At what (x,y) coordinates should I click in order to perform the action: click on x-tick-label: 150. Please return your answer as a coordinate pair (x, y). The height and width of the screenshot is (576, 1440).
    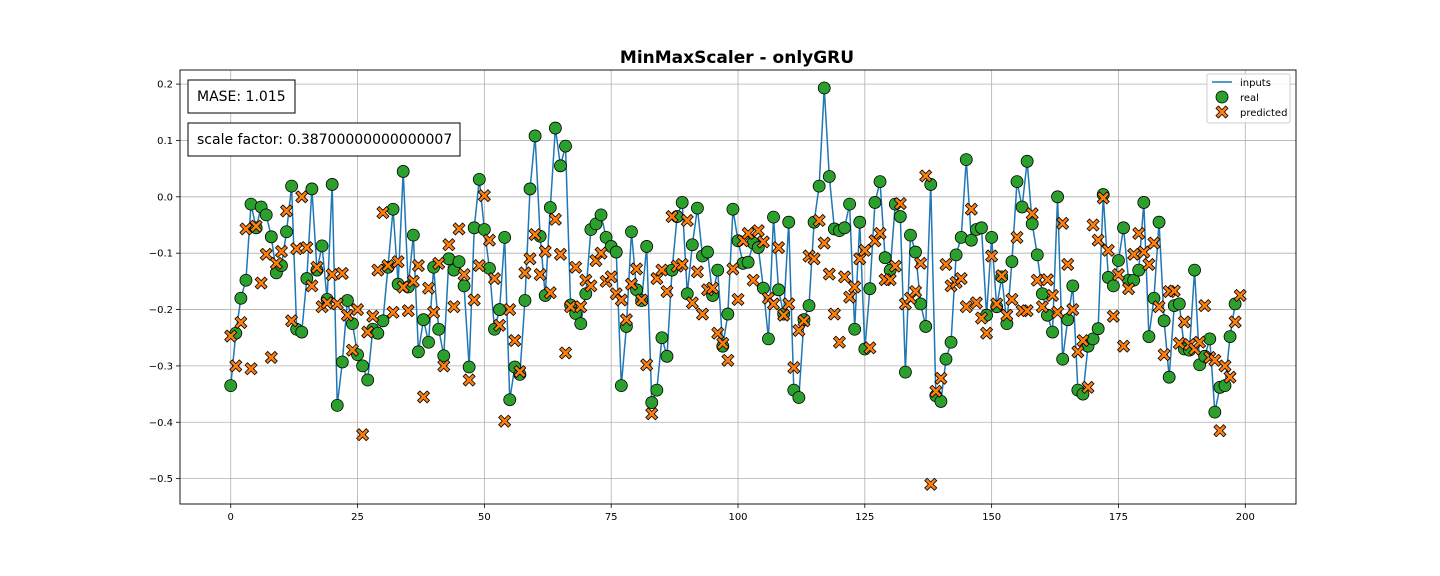
    Looking at the image, I should click on (991, 517).